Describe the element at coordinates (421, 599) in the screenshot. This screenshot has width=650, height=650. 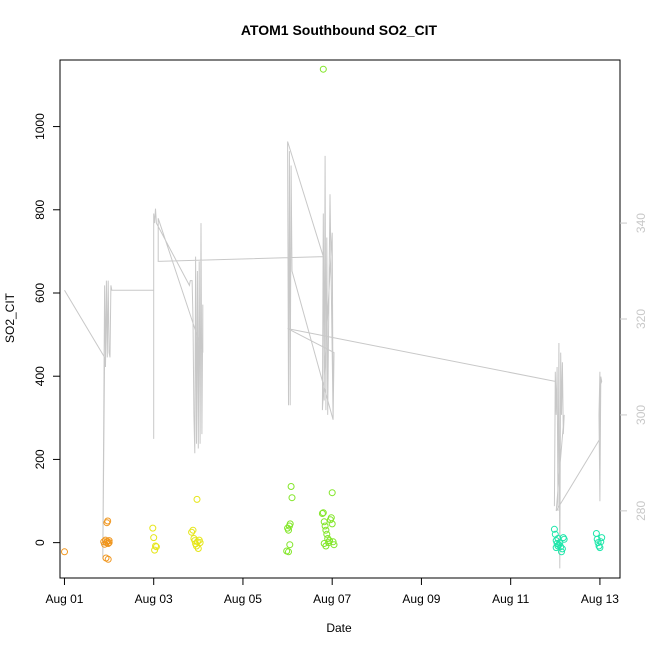
I see `x-tick-label: Aug 09` at that location.